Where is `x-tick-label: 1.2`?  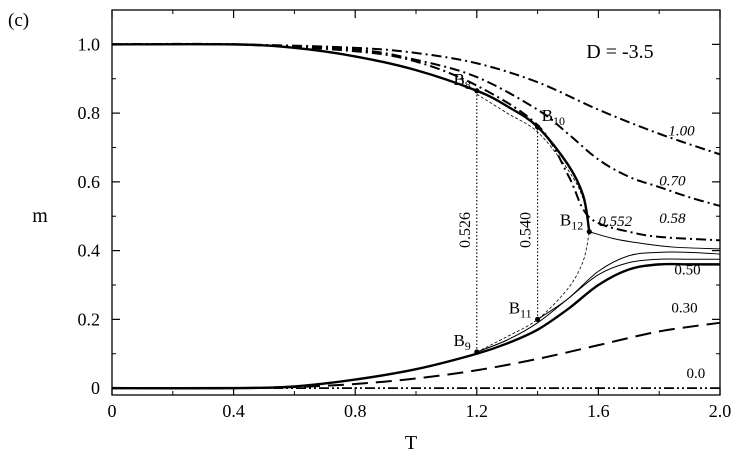 x-tick-label: 1.2 is located at coordinates (477, 411).